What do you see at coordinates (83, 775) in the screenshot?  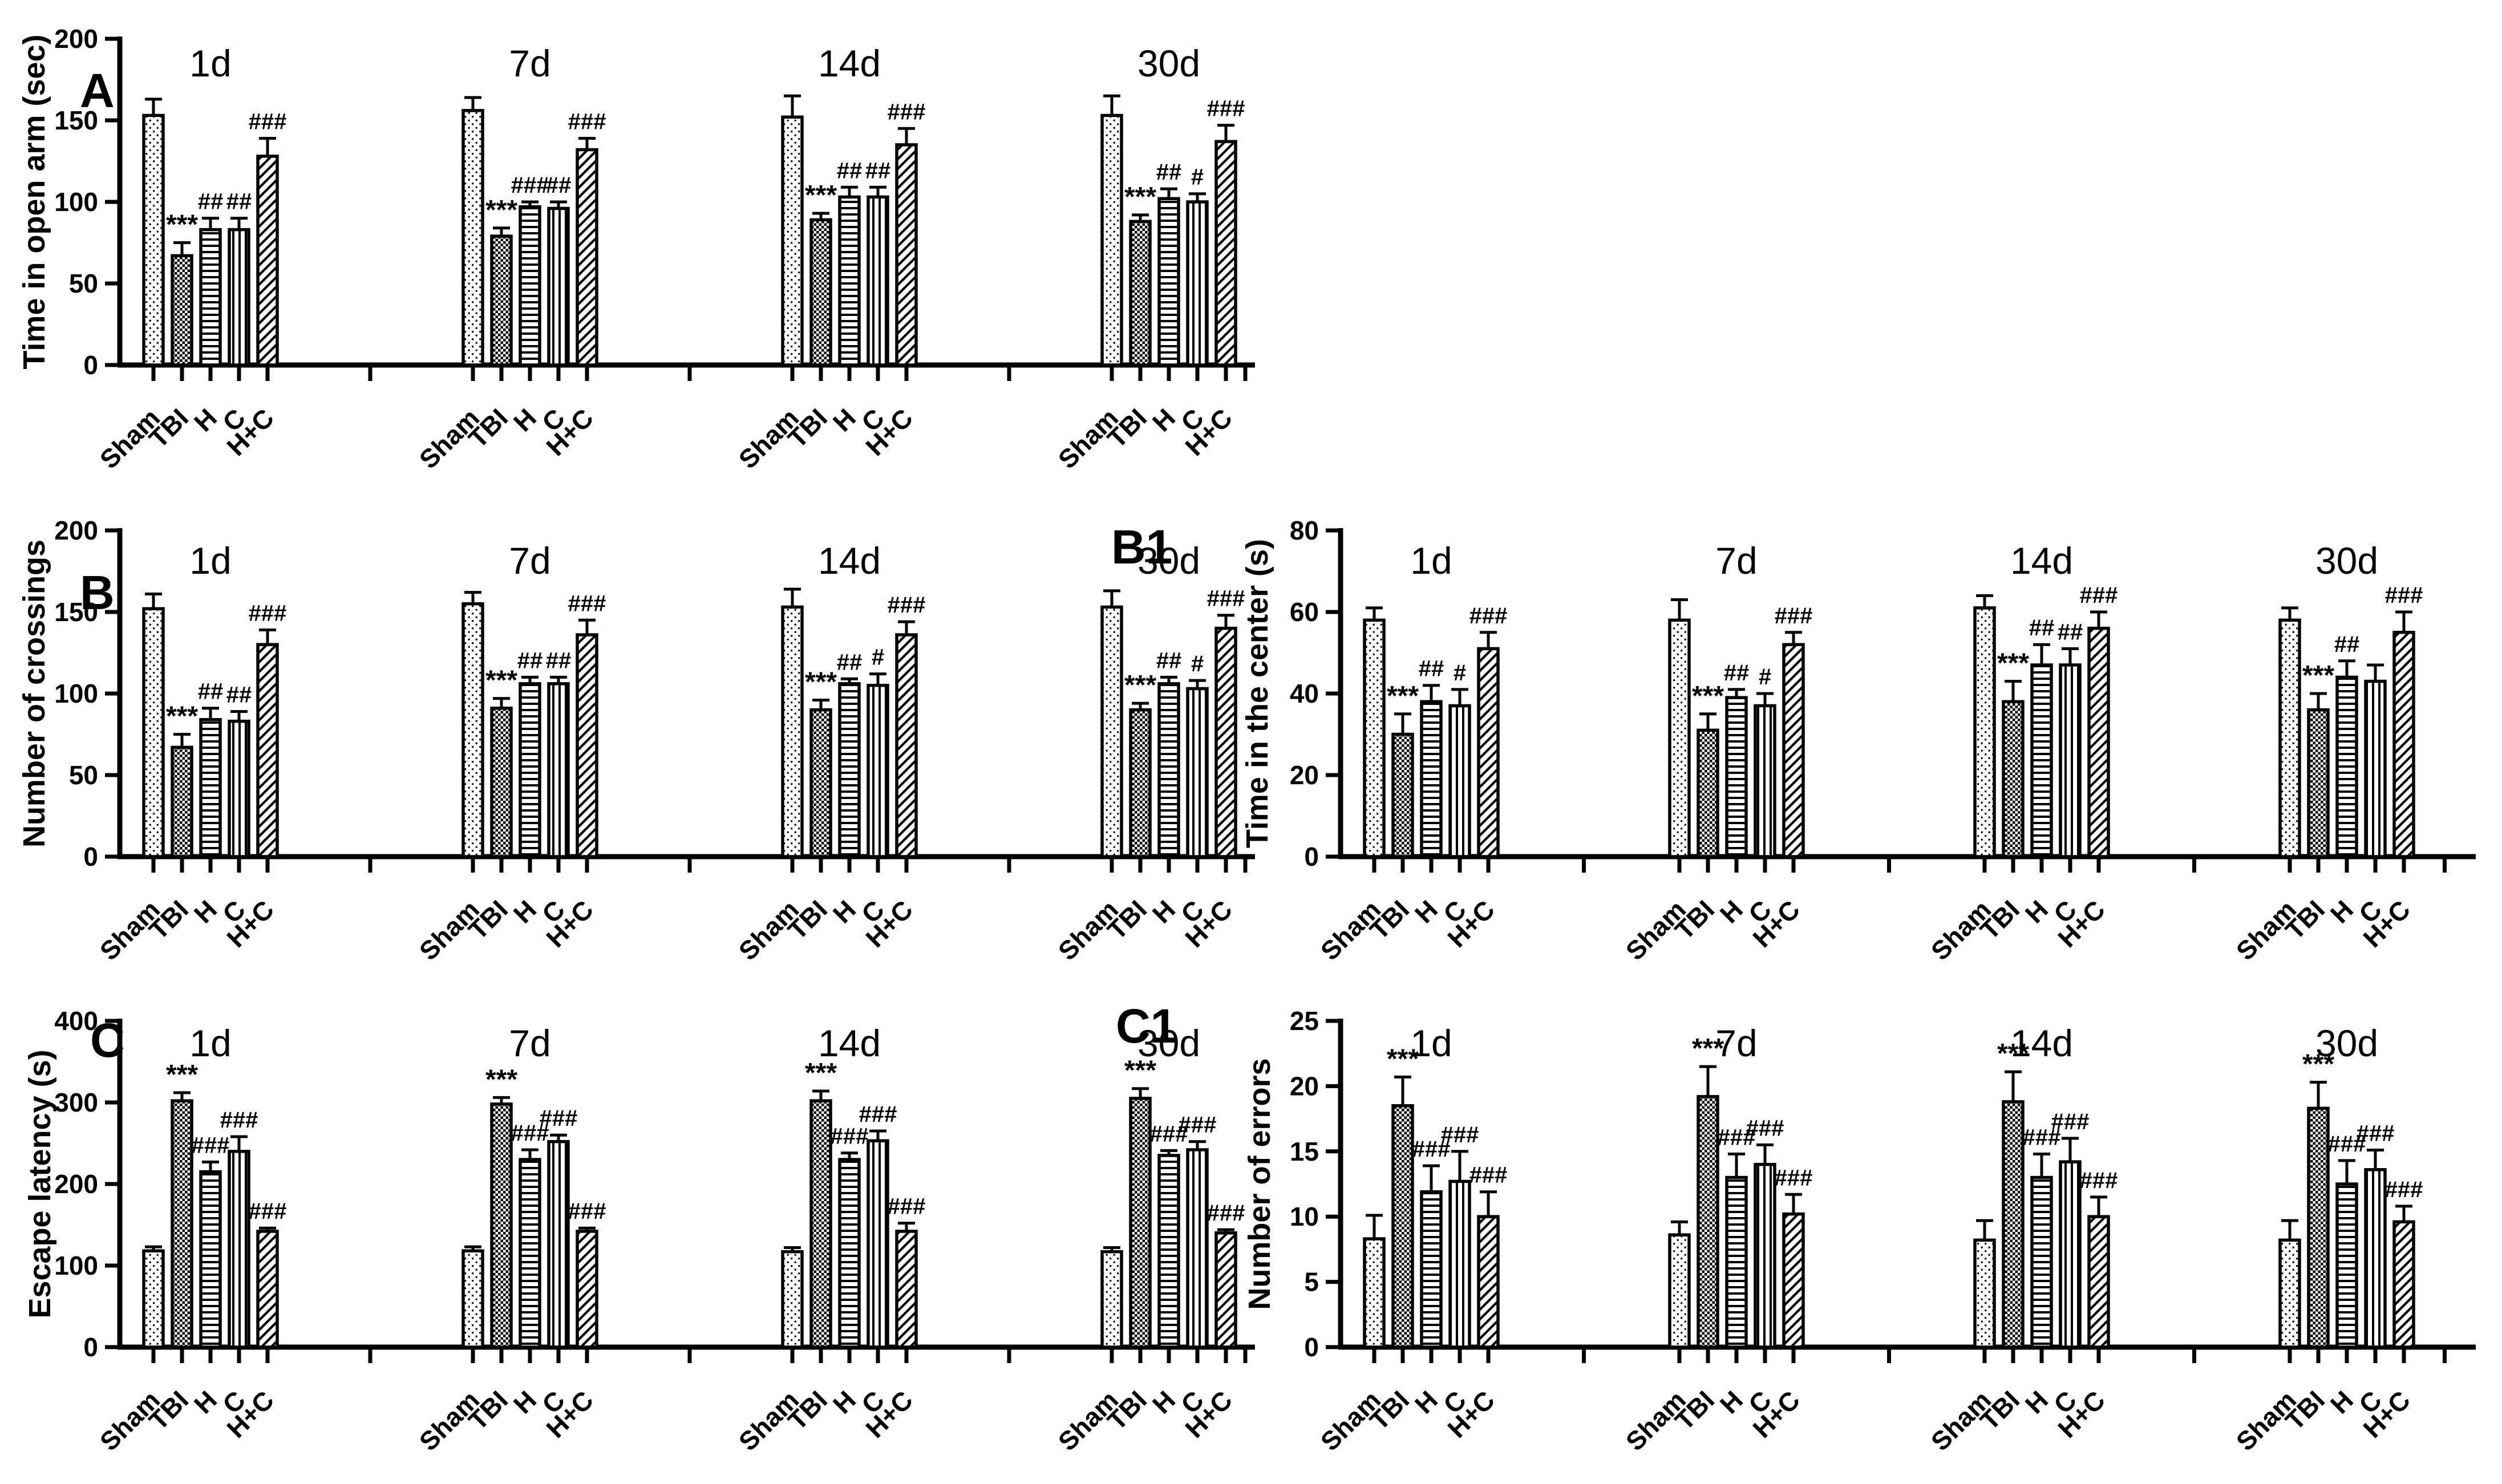 I see `y-tick-label: 50` at bounding box center [83, 775].